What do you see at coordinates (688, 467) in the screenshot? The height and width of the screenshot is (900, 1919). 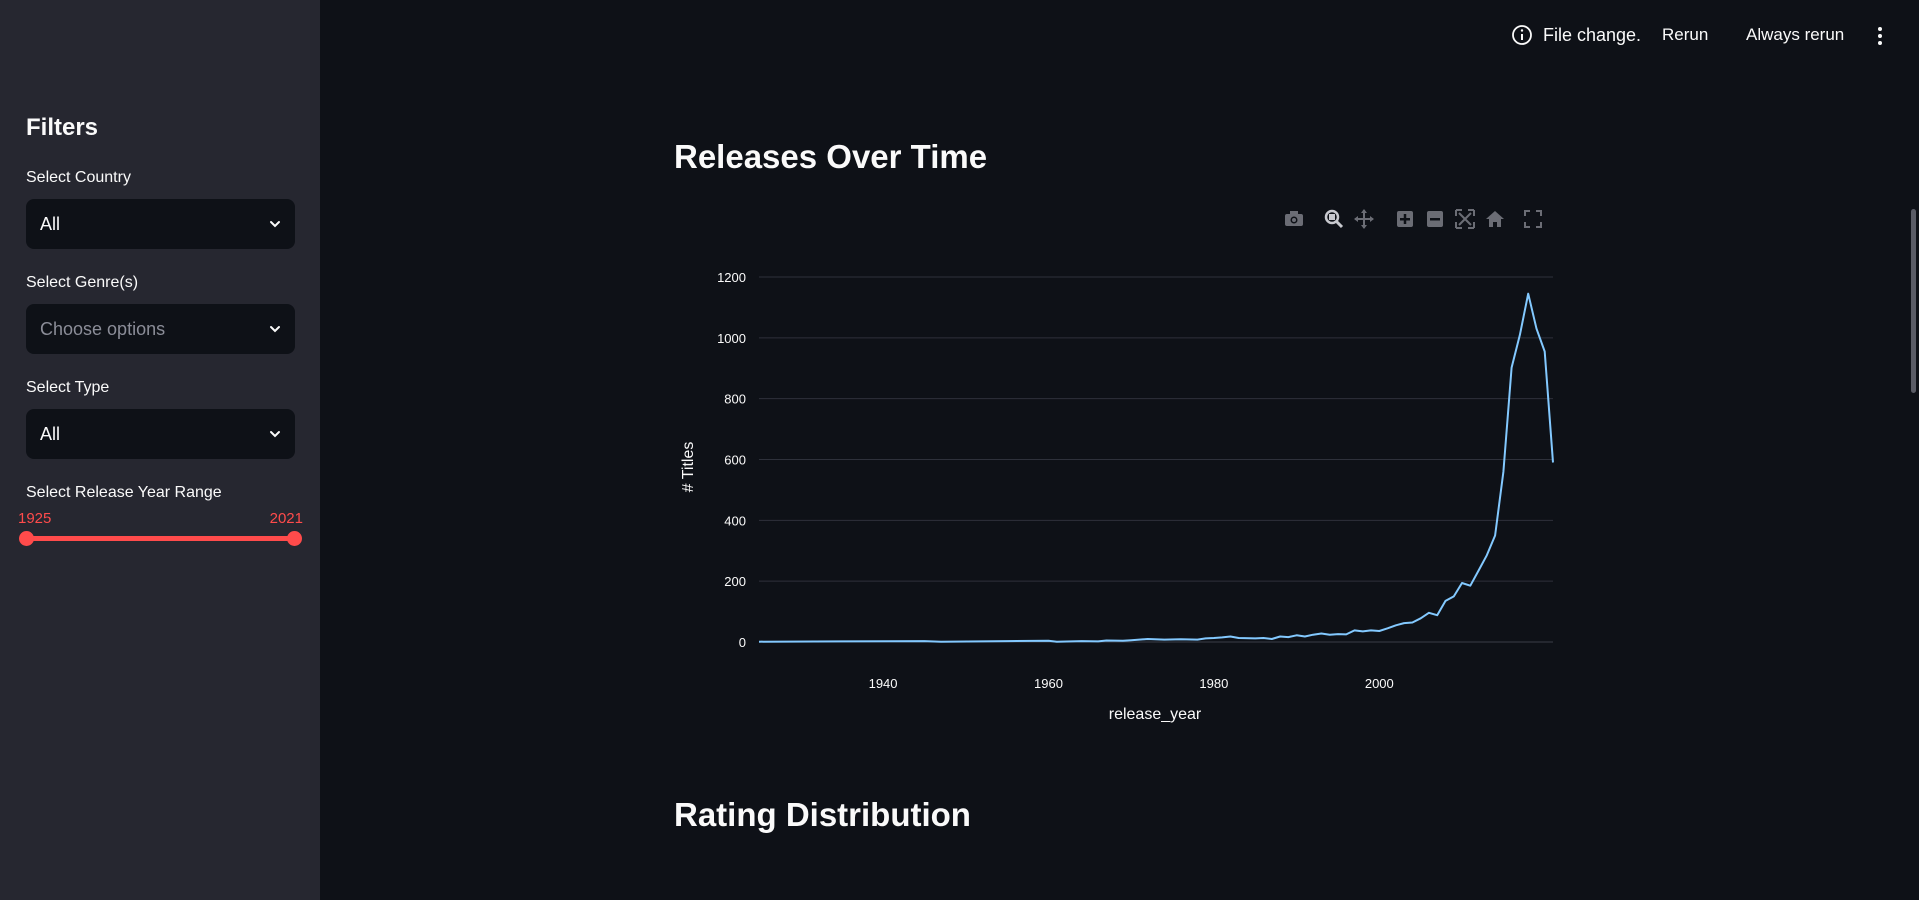 I see `y-axis-label: # Titles` at bounding box center [688, 467].